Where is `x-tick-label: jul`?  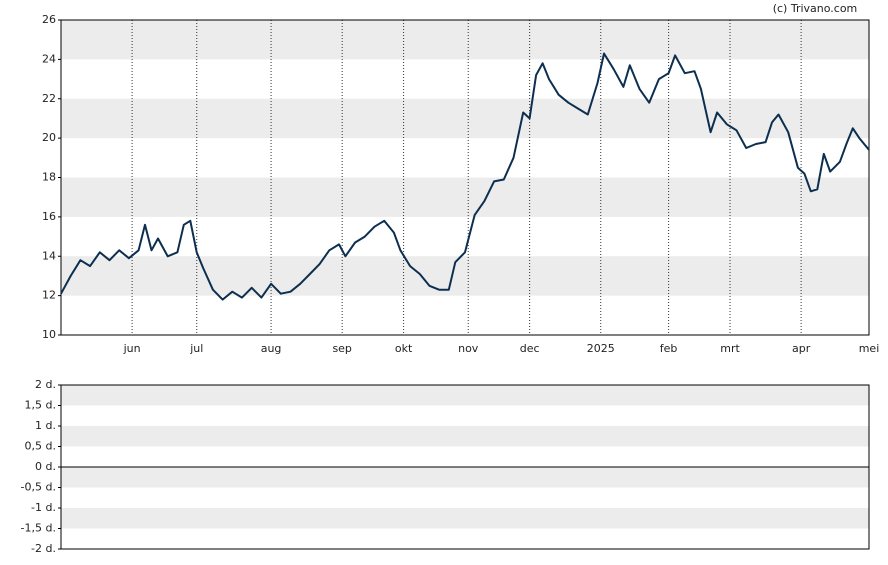
x-tick-label: jul is located at coordinates (196, 348).